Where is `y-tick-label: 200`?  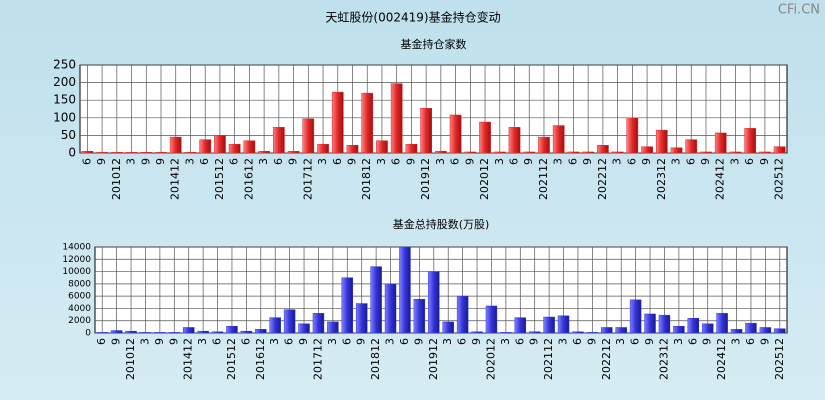 y-tick-label: 200 is located at coordinates (64, 82).